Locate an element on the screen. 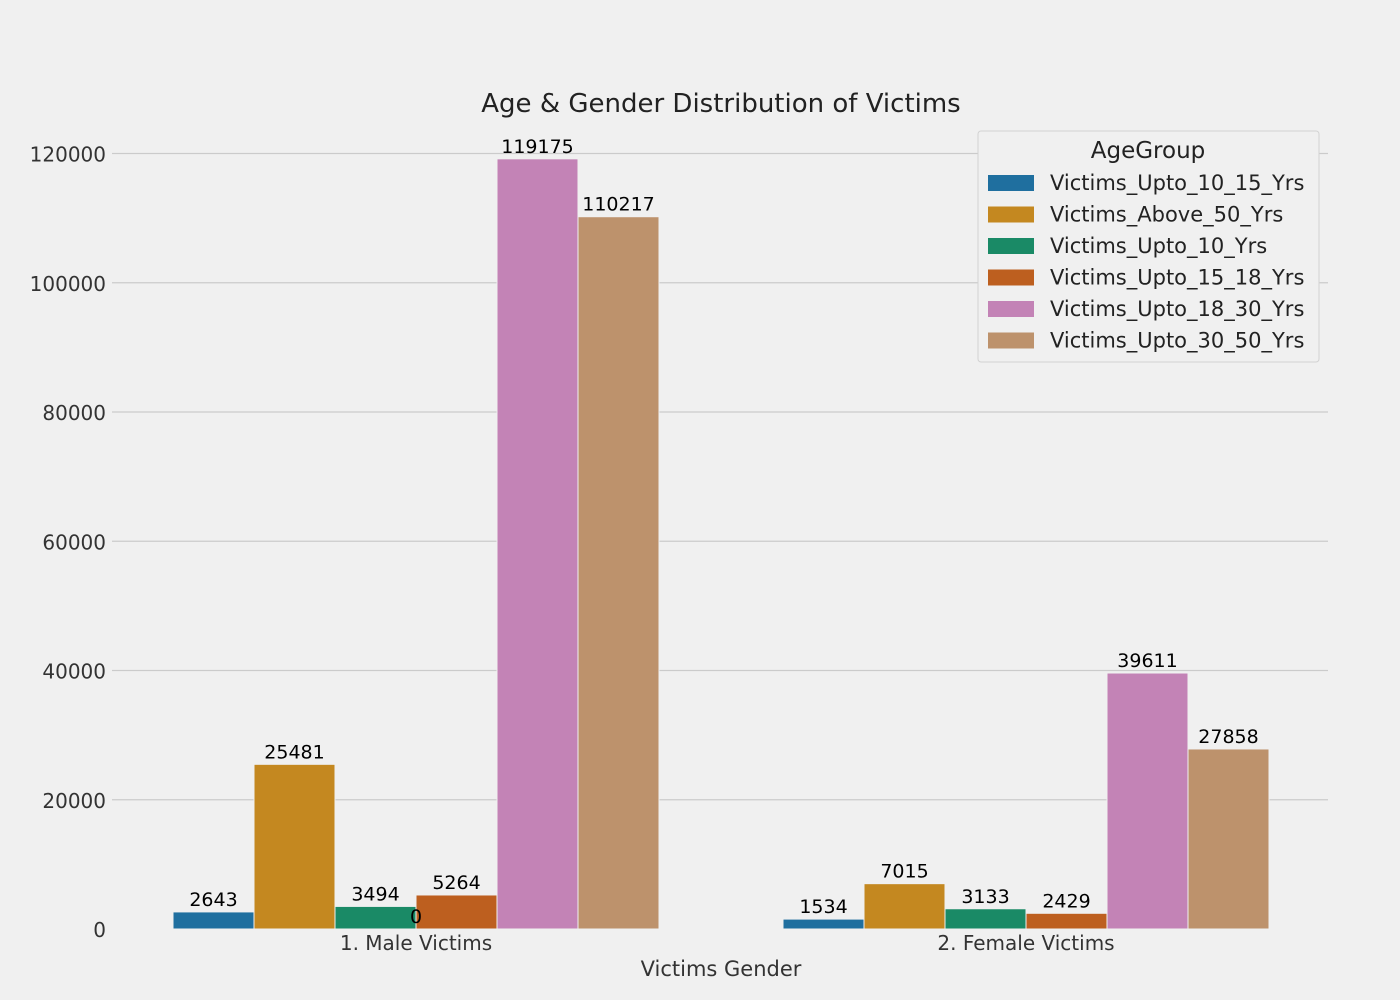 This screenshot has height=1000, width=1400. bar-value-label: 110217 is located at coordinates (618, 205).